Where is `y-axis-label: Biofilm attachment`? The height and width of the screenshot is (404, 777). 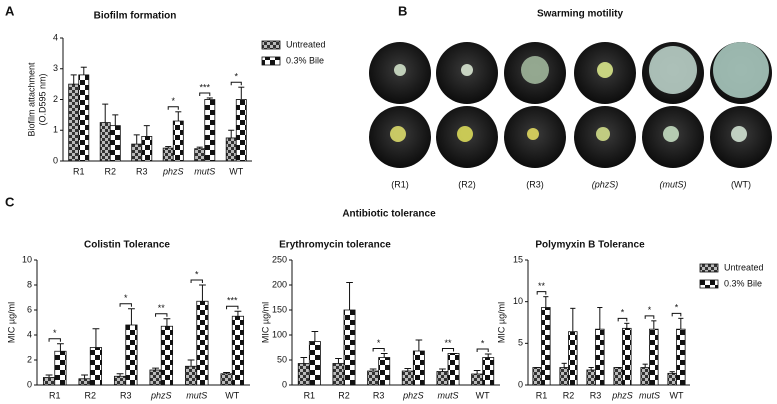 y-axis-label: Biofilm attachment is located at coordinates (31, 99).